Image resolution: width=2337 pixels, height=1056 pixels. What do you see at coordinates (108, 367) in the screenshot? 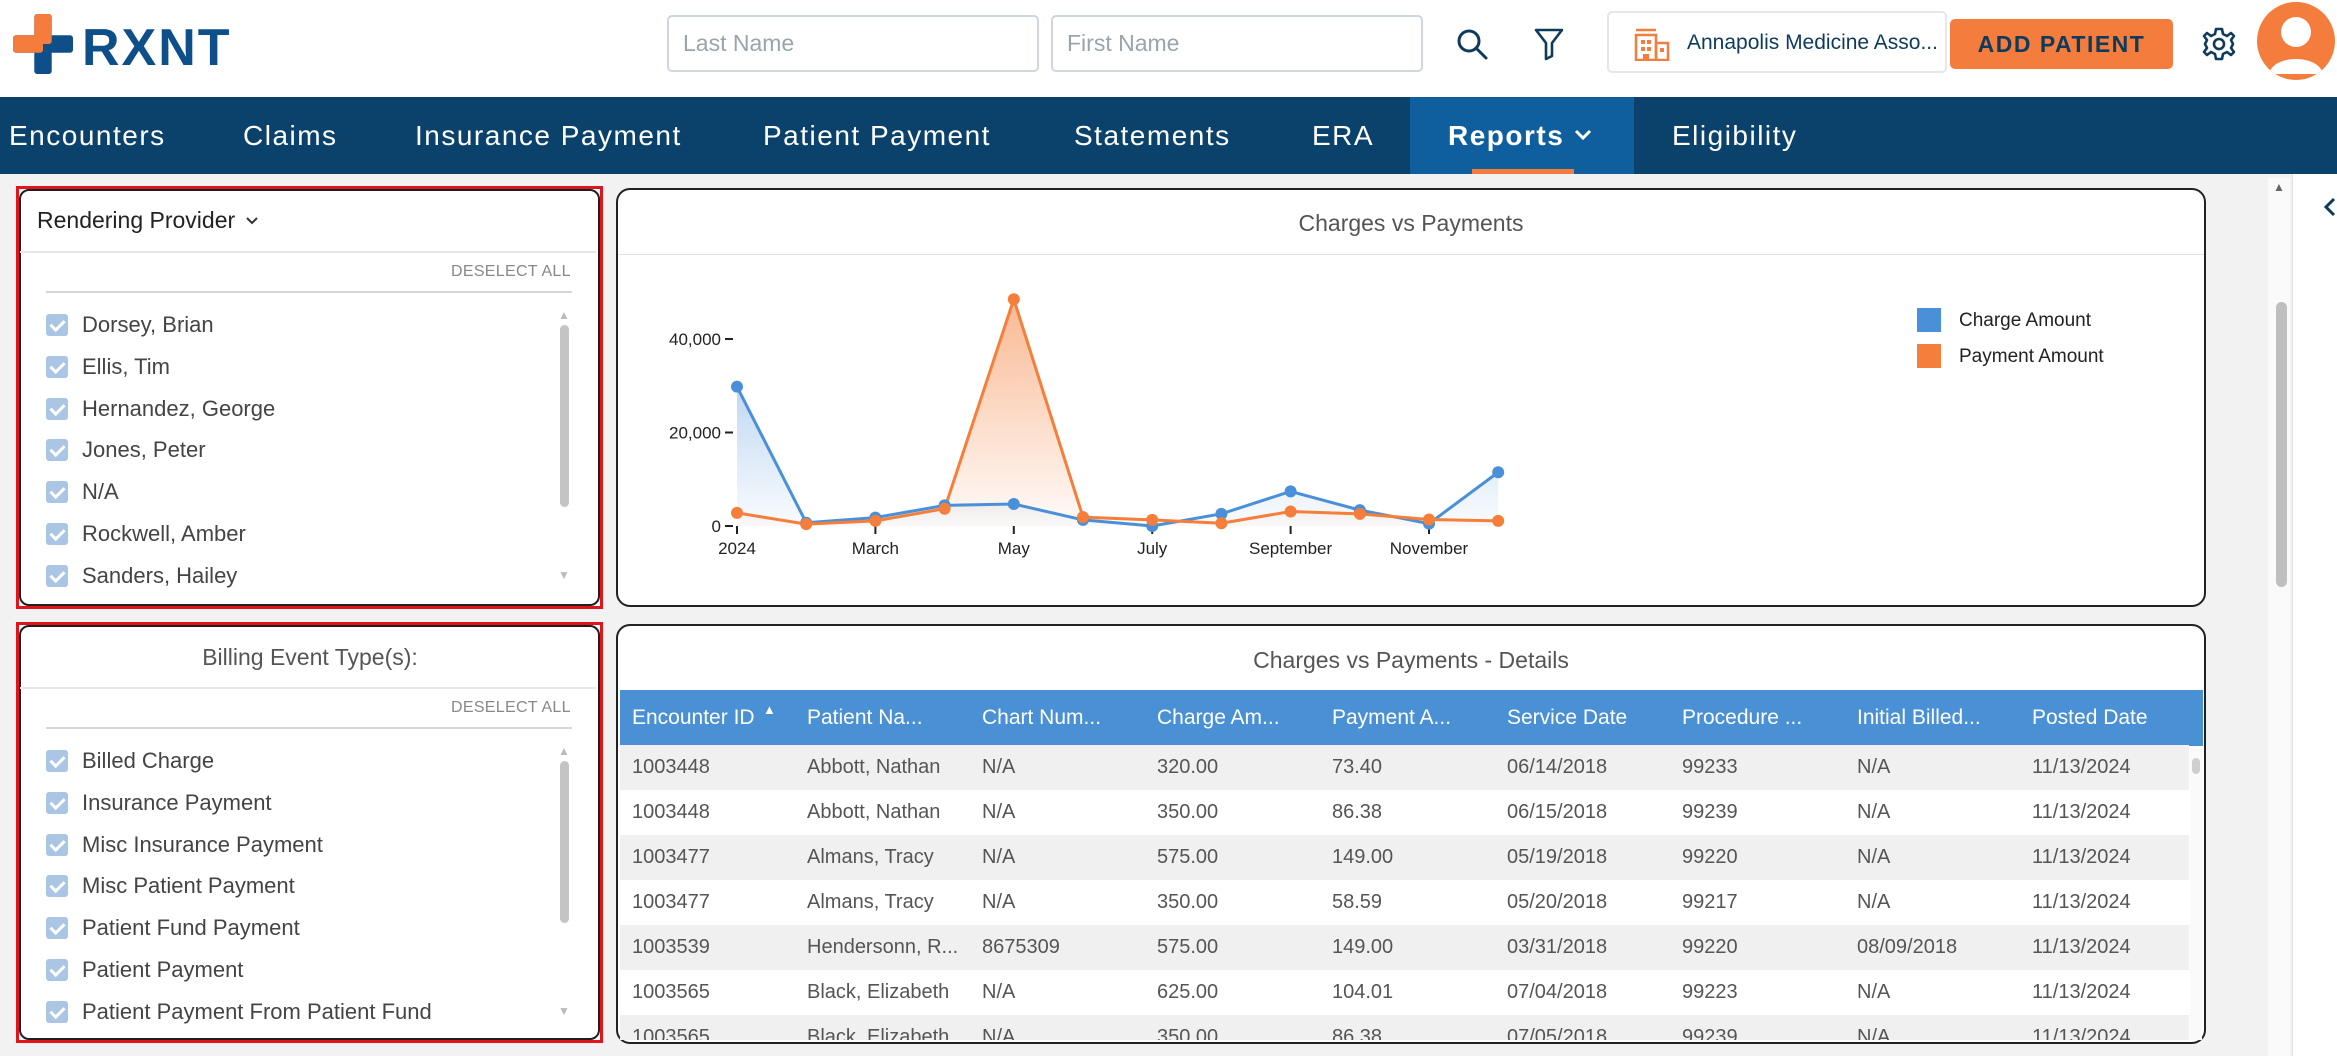
I see `provider-option: Ellis, Tim` at bounding box center [108, 367].